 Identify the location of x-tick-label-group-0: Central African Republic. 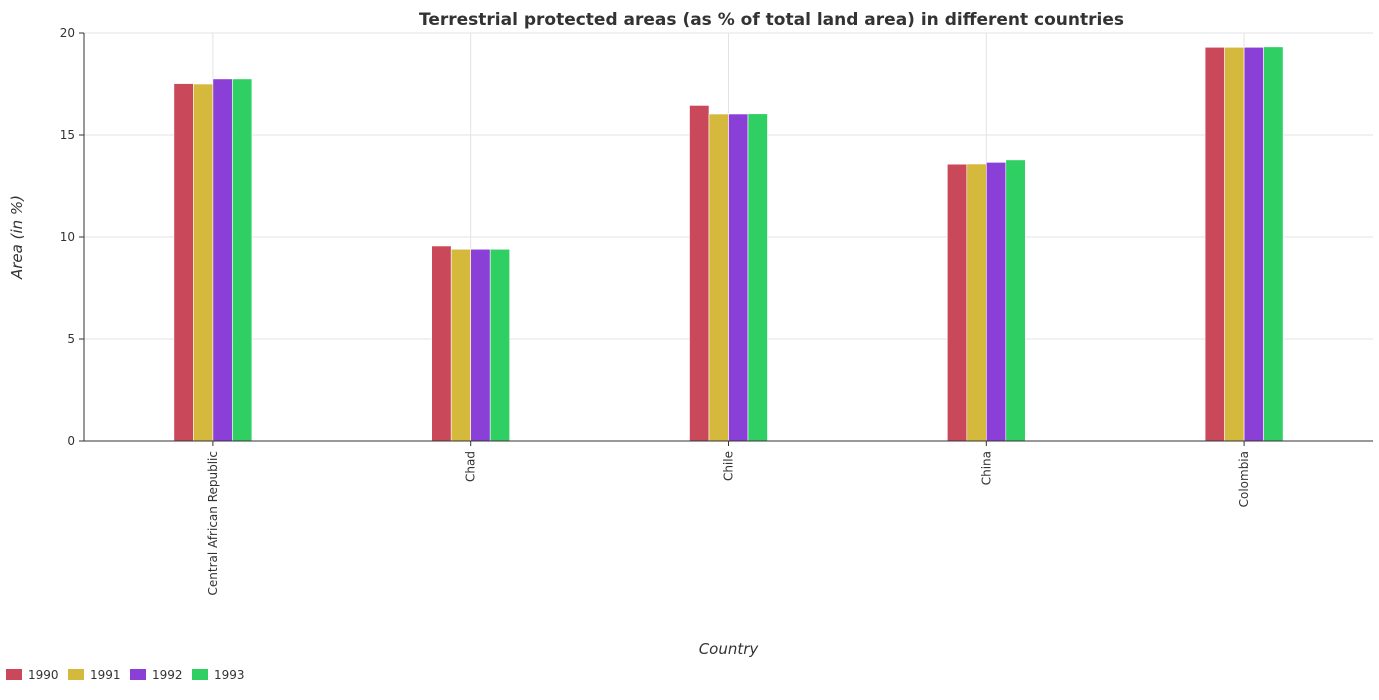
(213, 523).